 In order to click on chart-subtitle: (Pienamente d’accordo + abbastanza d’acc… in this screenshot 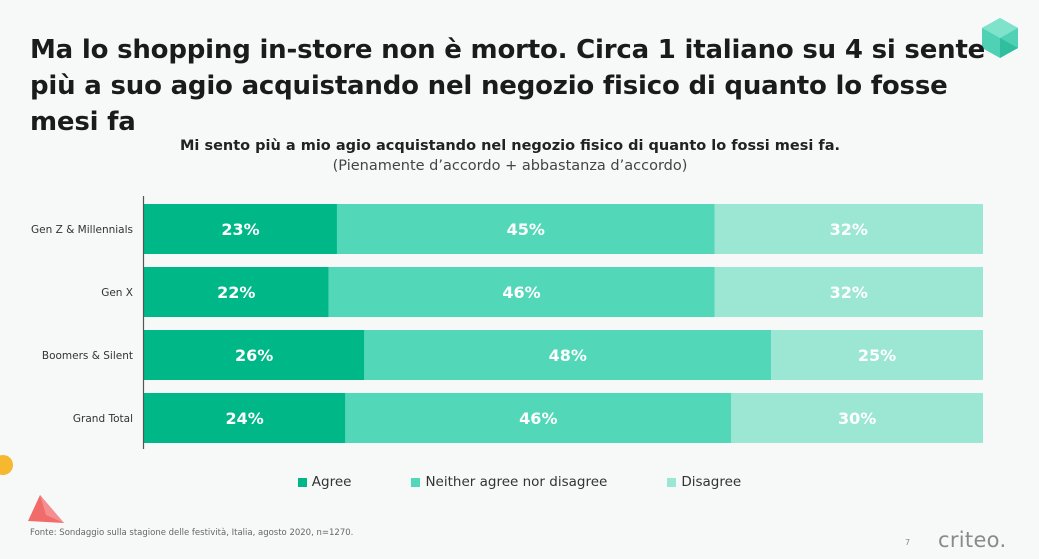, I will do `click(510, 166)`.